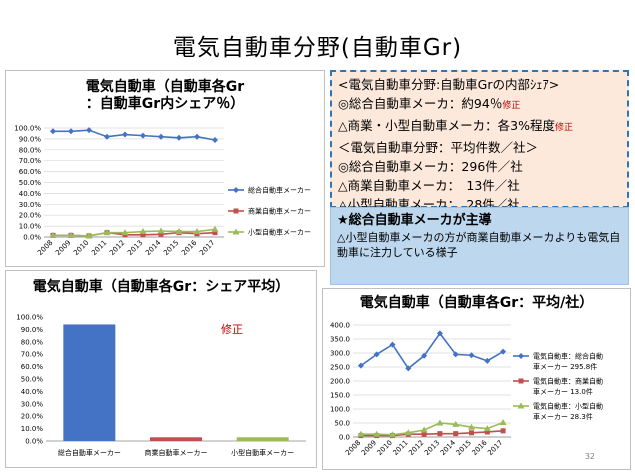 This screenshot has height=476, width=635. I want to click on legend-label: 商業自動車メーカー, so click(279, 211).